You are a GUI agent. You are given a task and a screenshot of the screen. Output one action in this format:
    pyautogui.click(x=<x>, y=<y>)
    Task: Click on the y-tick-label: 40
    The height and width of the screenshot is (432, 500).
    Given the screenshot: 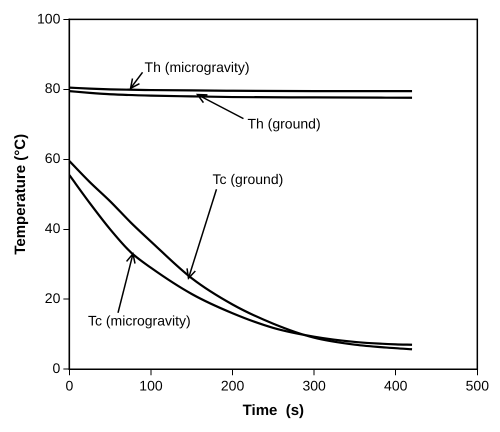 What is the action you would take?
    pyautogui.click(x=52, y=228)
    